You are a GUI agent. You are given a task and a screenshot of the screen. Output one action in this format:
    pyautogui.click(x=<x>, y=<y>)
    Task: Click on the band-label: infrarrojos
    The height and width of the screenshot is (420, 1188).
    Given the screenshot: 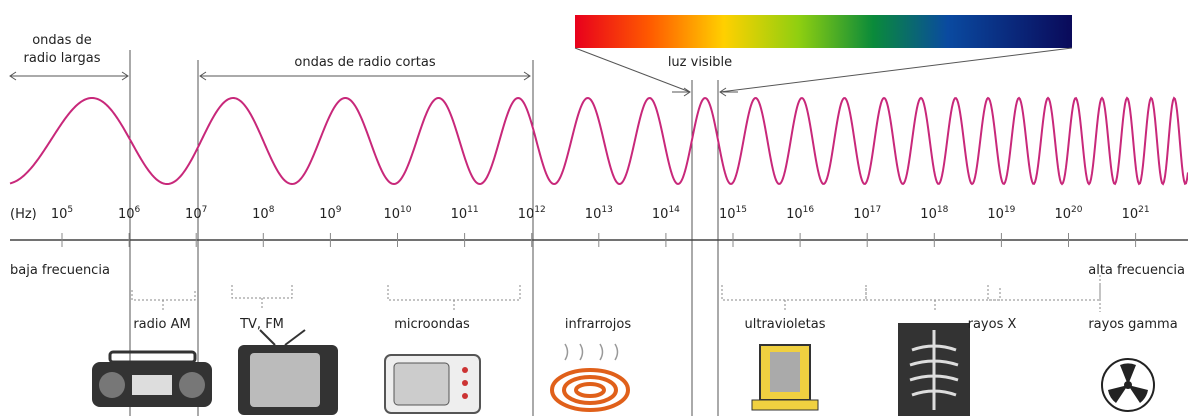 What is the action you would take?
    pyautogui.click(x=598, y=324)
    